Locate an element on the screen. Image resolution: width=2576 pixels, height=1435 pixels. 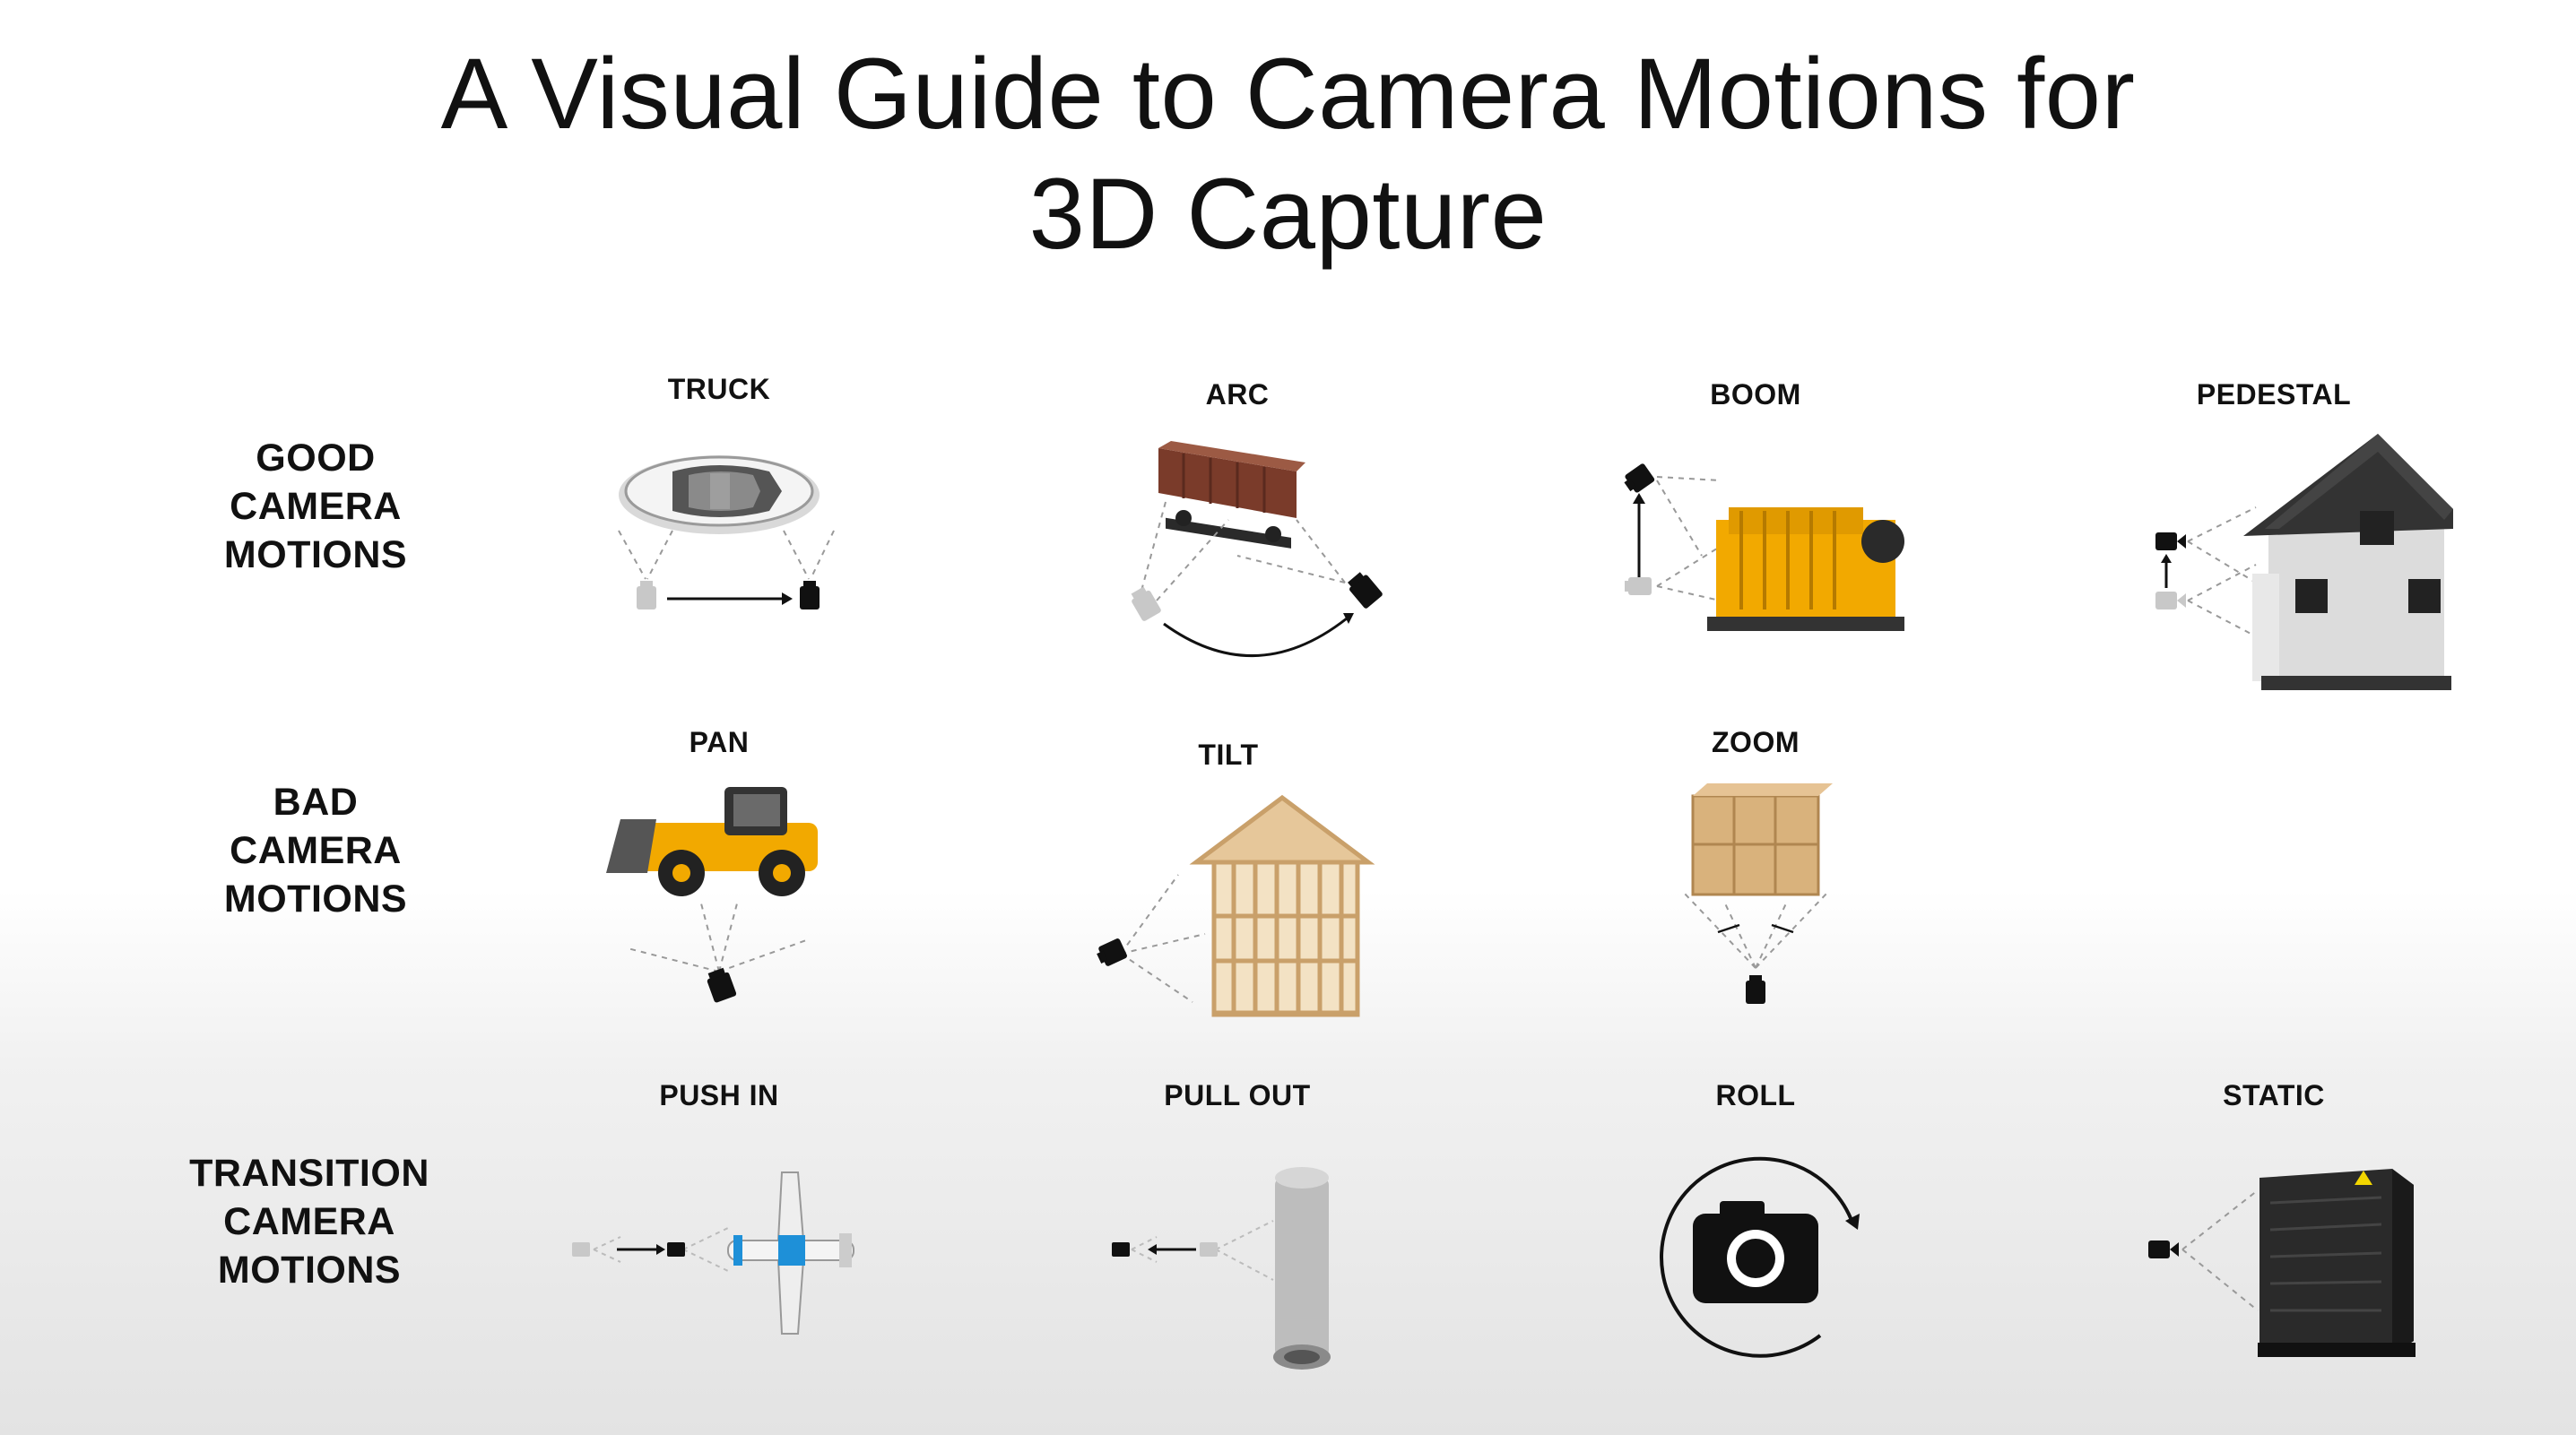
motion-label-arc: ARC is located at coordinates (1237, 394).